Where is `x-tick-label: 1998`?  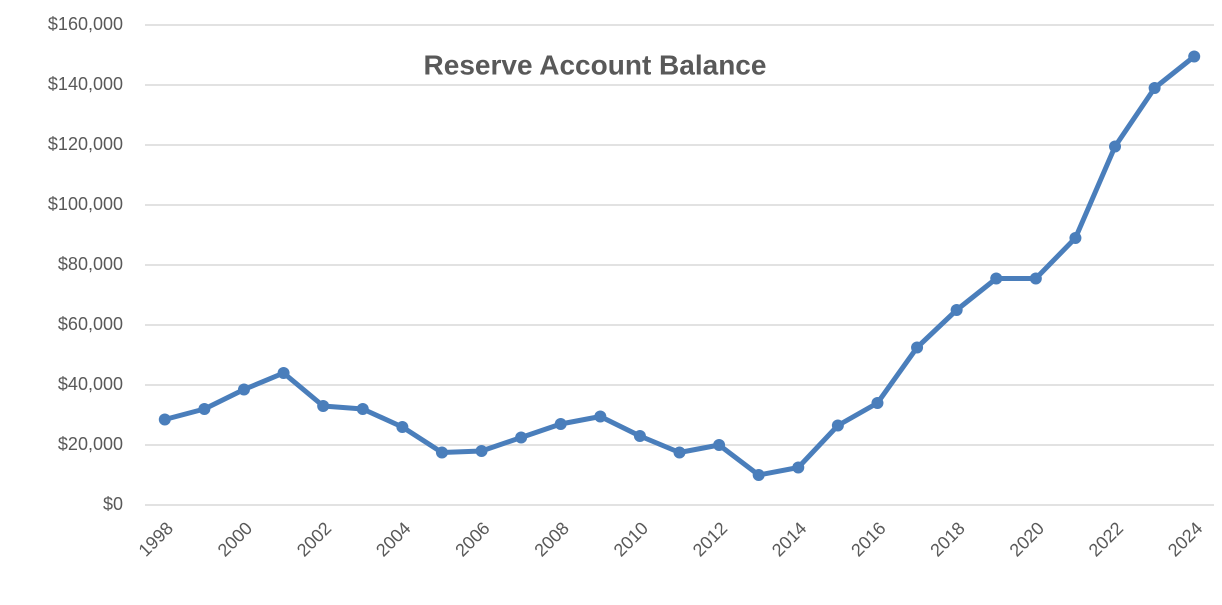
x-tick-label: 1998 is located at coordinates (156, 539).